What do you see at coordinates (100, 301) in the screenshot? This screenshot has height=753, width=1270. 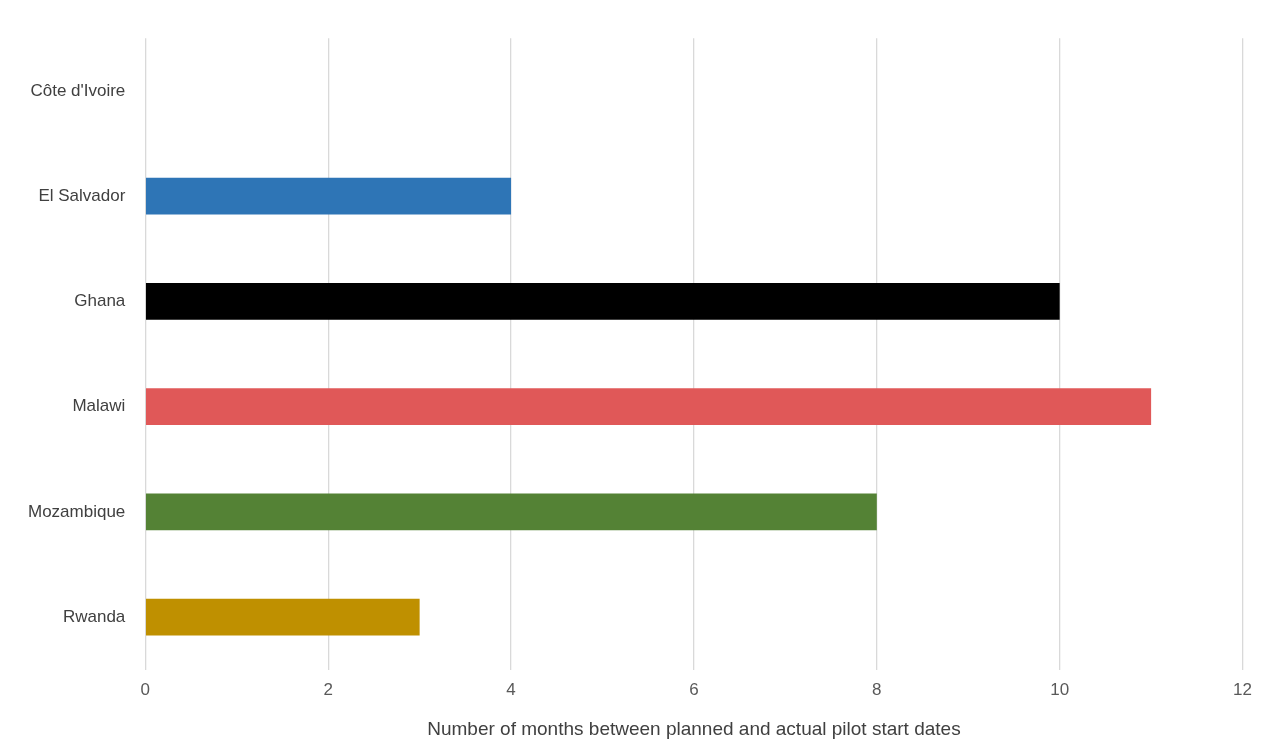 I see `y-tick-label: Ghana` at bounding box center [100, 301].